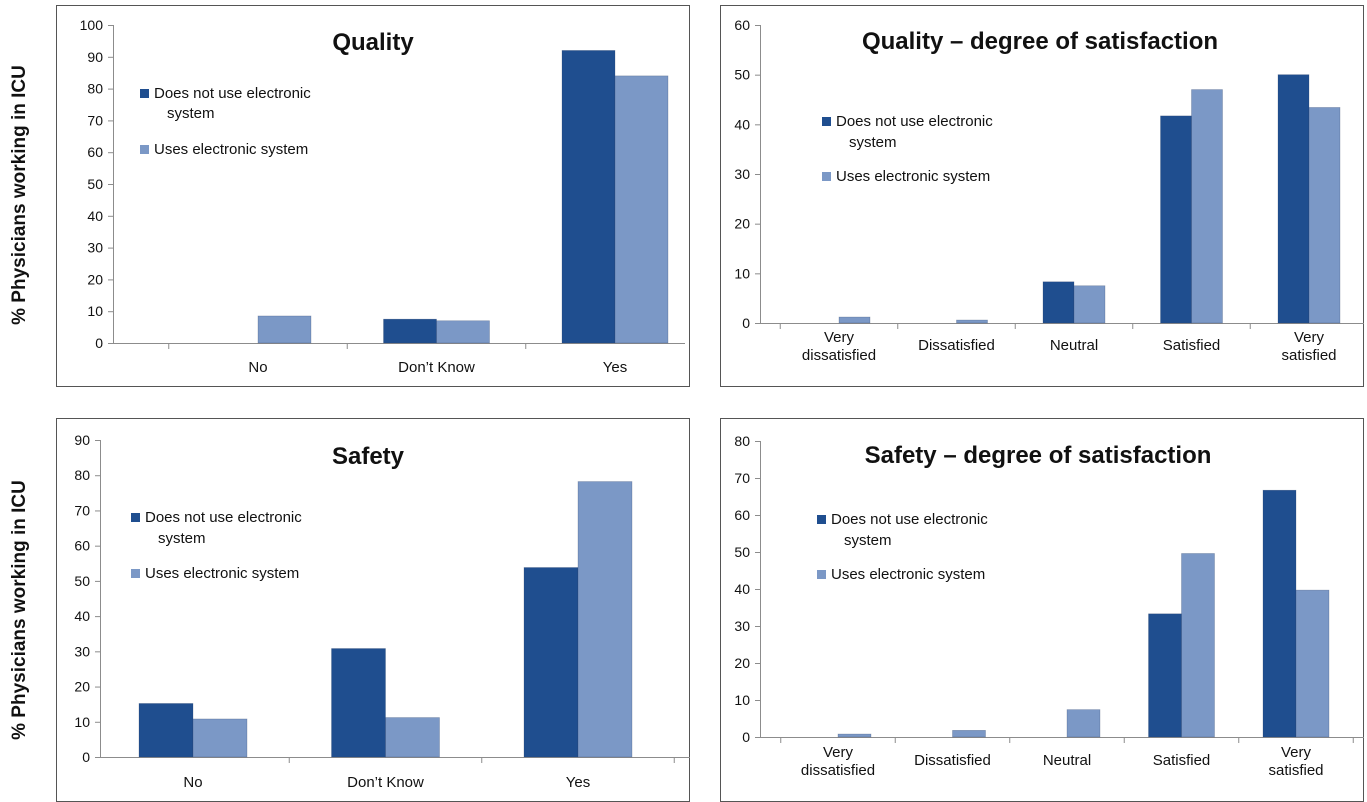 The height and width of the screenshot is (802, 1367). I want to click on x-category-label-line: Dissatisfied, so click(952, 760).